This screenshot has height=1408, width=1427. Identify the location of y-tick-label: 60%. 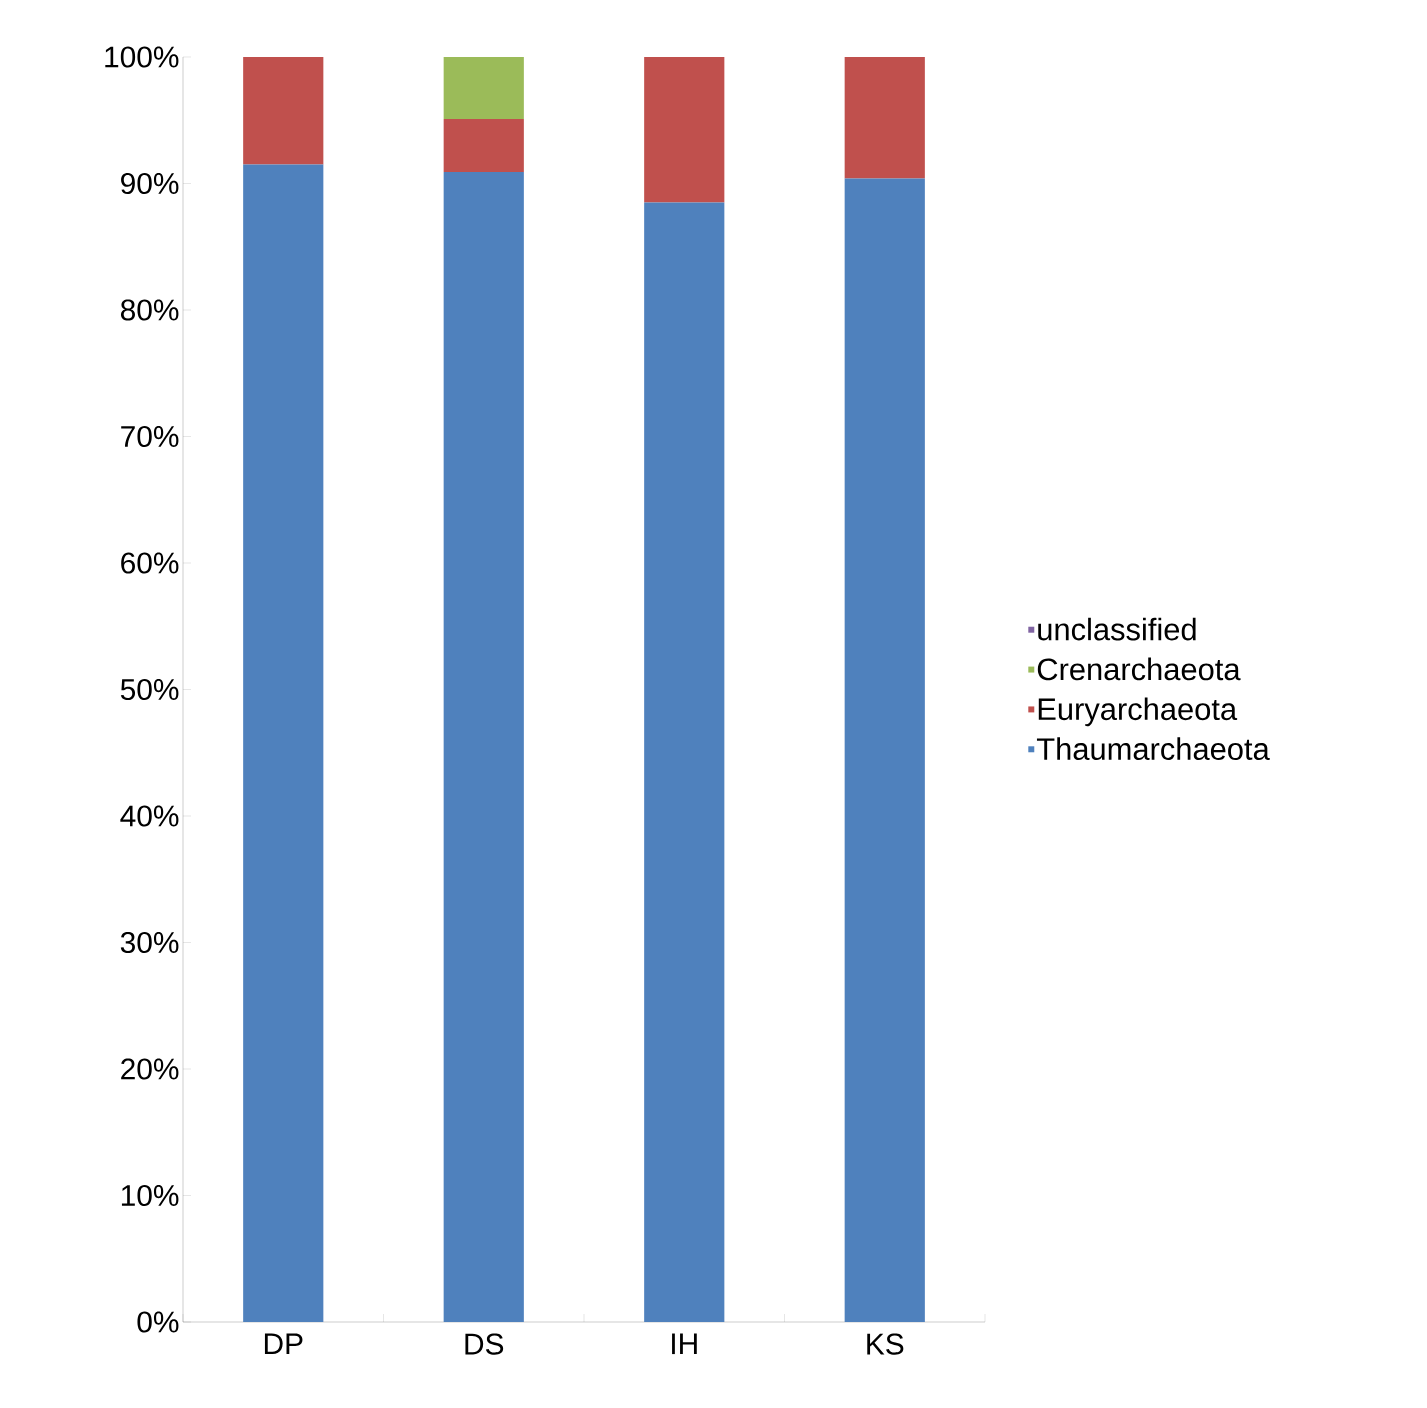
(150, 563).